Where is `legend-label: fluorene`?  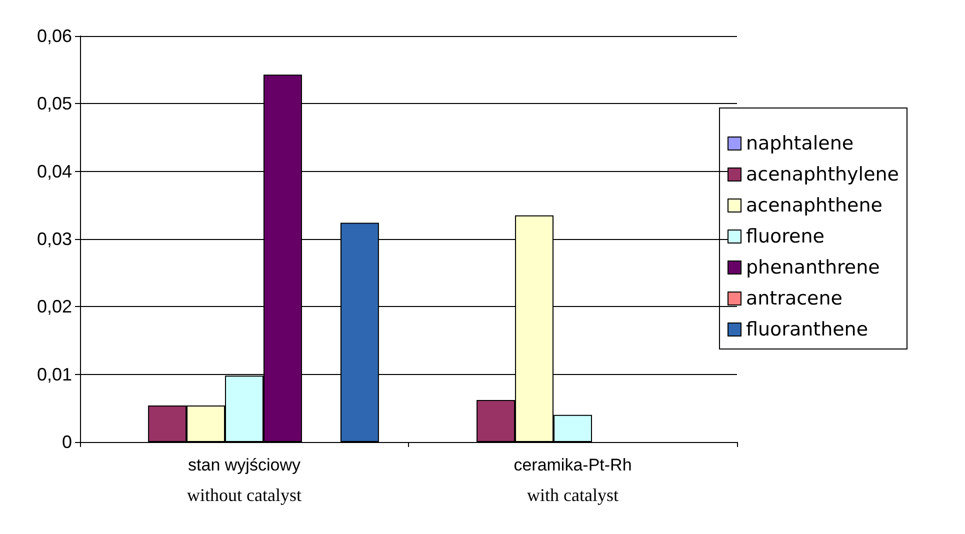
legend-label: fluorene is located at coordinates (785, 237).